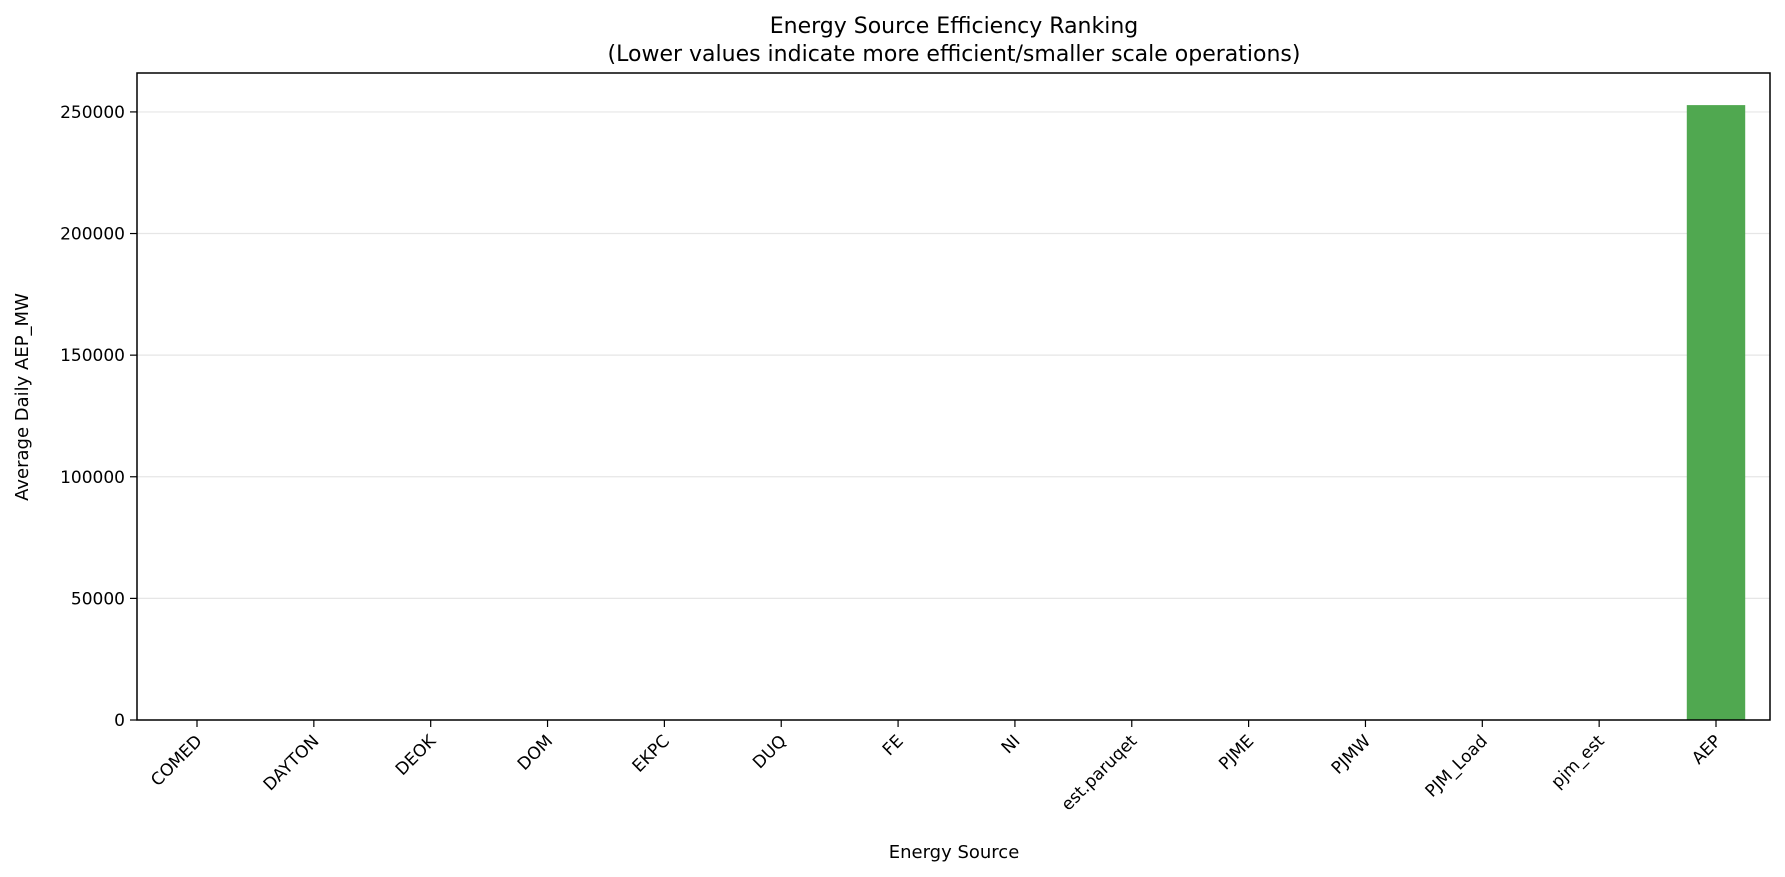 The width and height of the screenshot is (1785, 877). I want to click on x-tick-label: PJMW, so click(1351, 754).